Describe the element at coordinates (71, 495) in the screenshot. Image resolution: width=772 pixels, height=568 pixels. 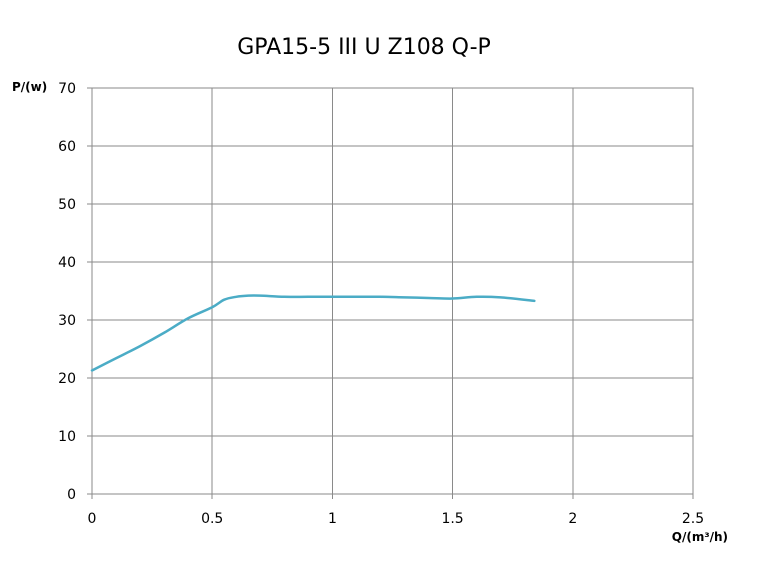
I see `y-tick-label: 0` at that location.